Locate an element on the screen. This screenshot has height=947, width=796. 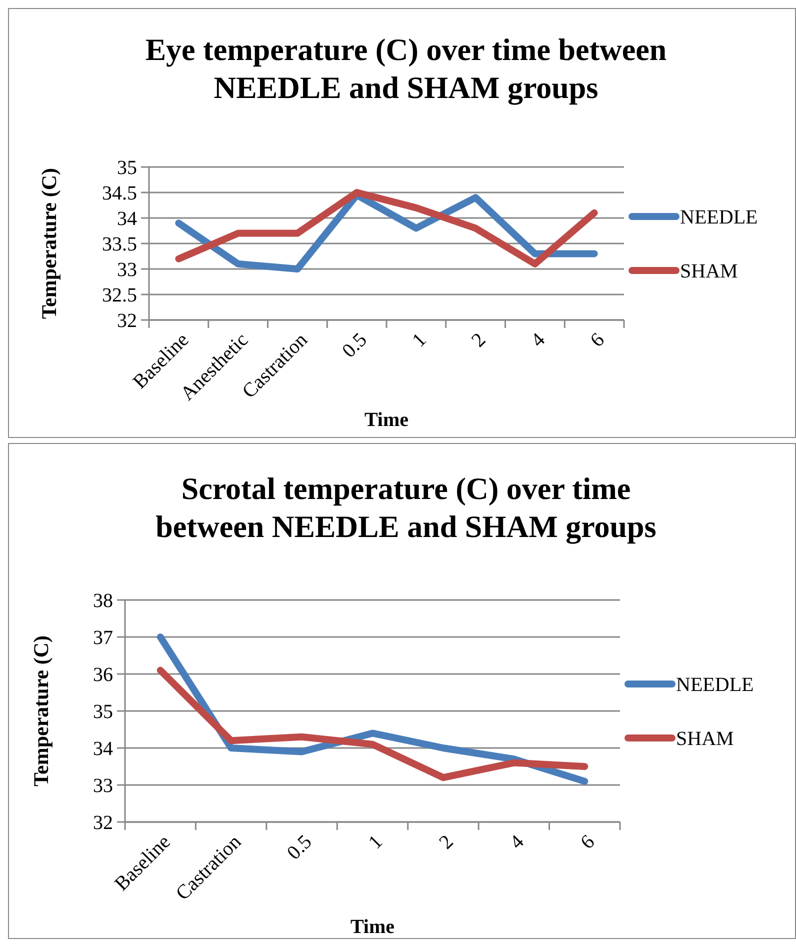
y-tick-label: 37 is located at coordinates (103, 638).